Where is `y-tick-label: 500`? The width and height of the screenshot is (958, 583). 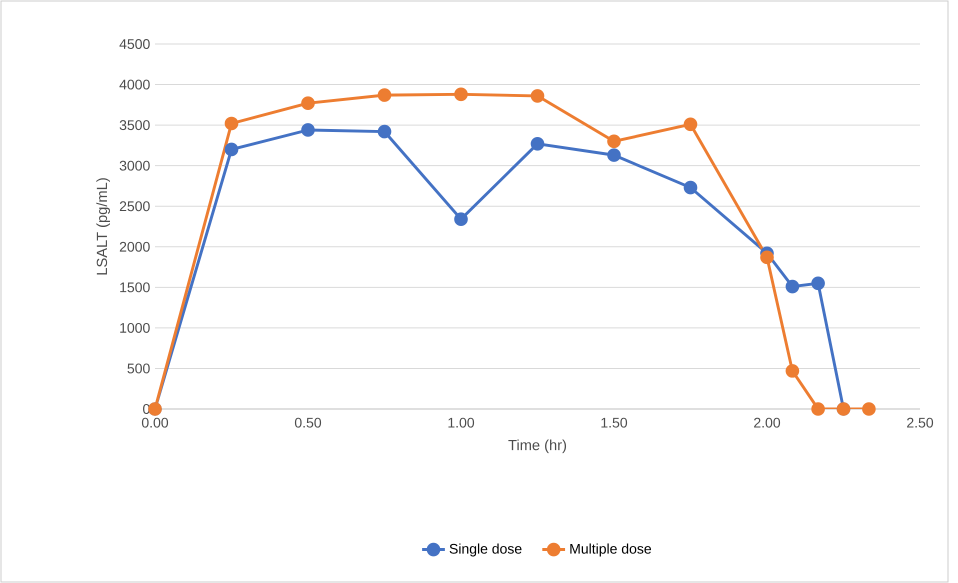
y-tick-label: 500 is located at coordinates (138, 369).